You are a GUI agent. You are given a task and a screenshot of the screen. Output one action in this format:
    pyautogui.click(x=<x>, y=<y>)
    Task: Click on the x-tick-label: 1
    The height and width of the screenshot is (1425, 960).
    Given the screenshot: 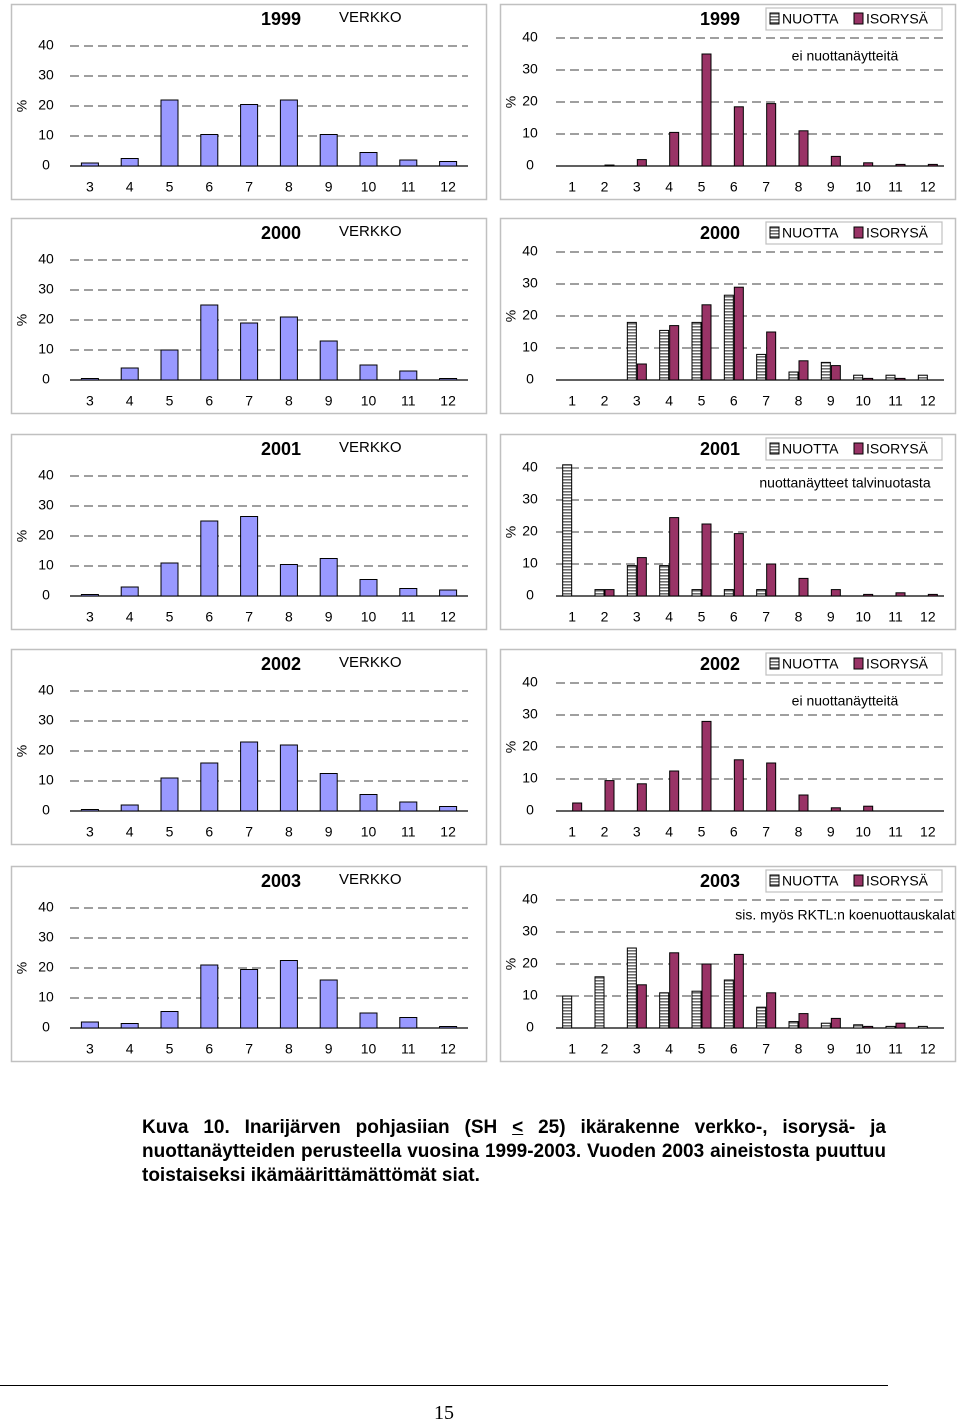 What is the action you would take?
    pyautogui.click(x=572, y=1049)
    